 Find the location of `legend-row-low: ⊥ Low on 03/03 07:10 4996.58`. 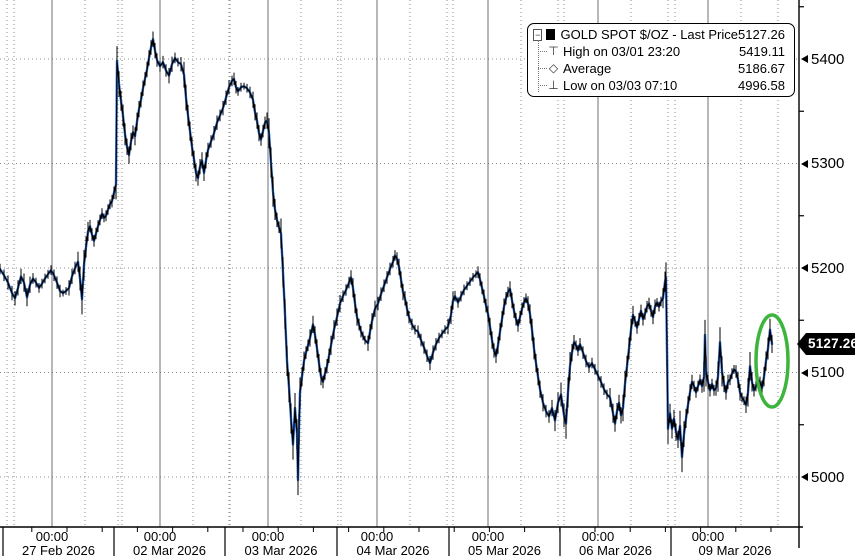

legend-row-low: ⊥ Low on 03/03 07:10 4996.58 is located at coordinates (661, 85).